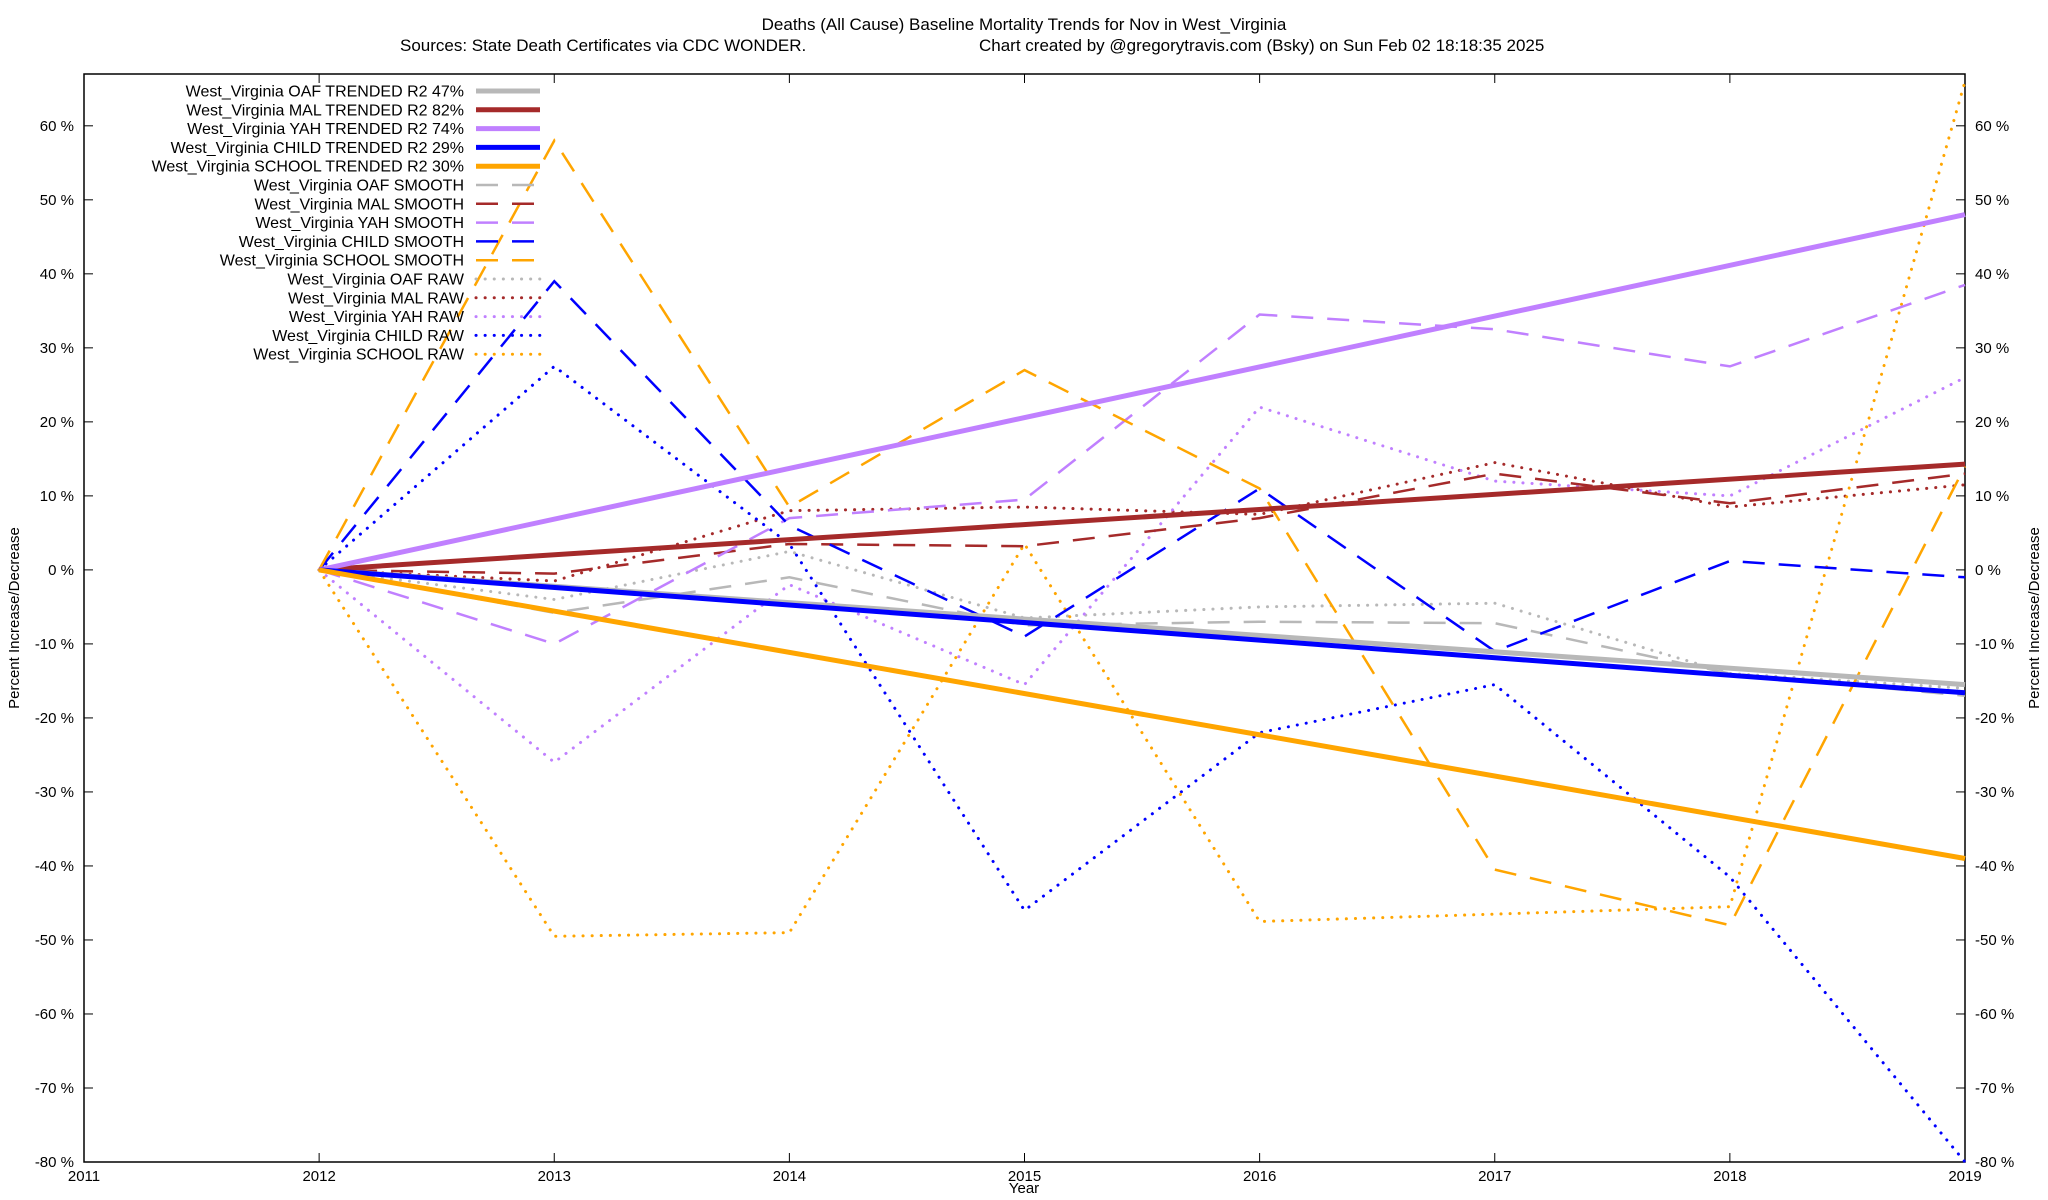 The width and height of the screenshot is (2048, 1200). What do you see at coordinates (14, 618) in the screenshot?
I see `y-axis-label: Percent Increase/Decrease` at bounding box center [14, 618].